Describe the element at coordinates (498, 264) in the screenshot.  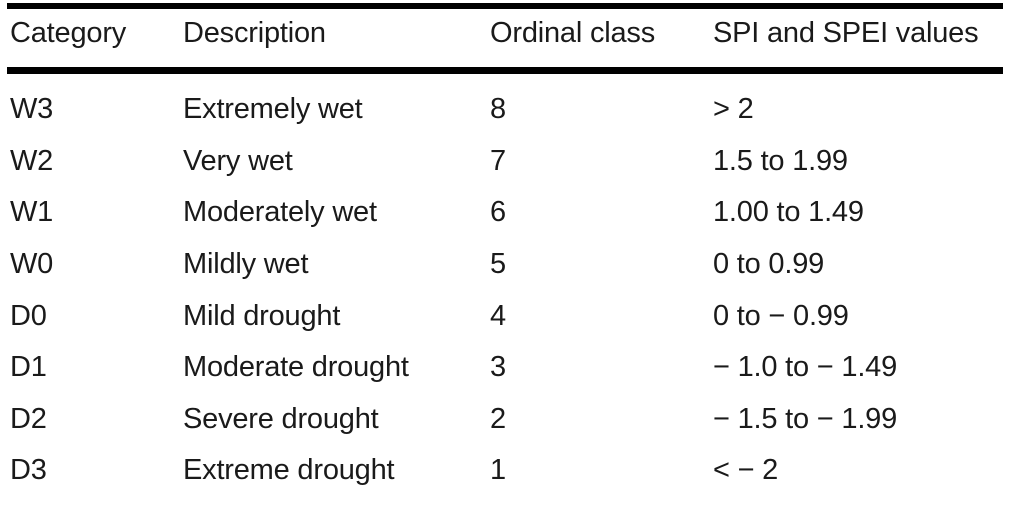
I see `cell-ordinal-class: 5` at that location.